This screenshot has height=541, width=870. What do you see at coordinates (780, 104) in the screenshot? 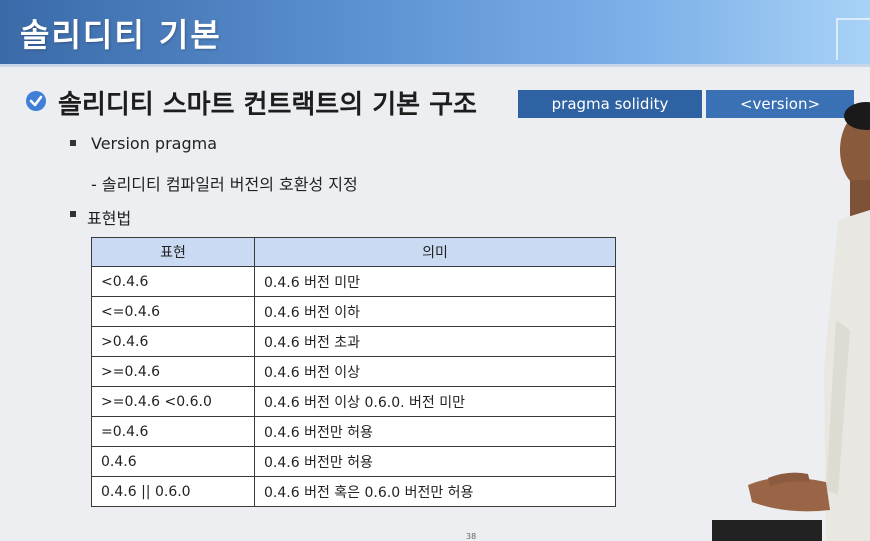
I see `version-placeholder-tag: <version>` at bounding box center [780, 104].